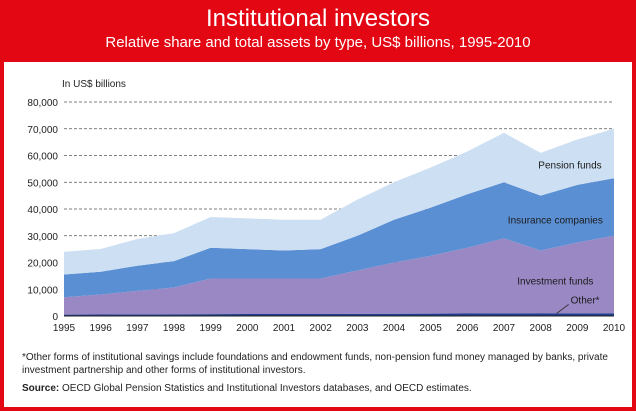 This screenshot has width=636, height=411. Describe the element at coordinates (247, 328) in the screenshot. I see `x-tick-label: 2000` at that location.